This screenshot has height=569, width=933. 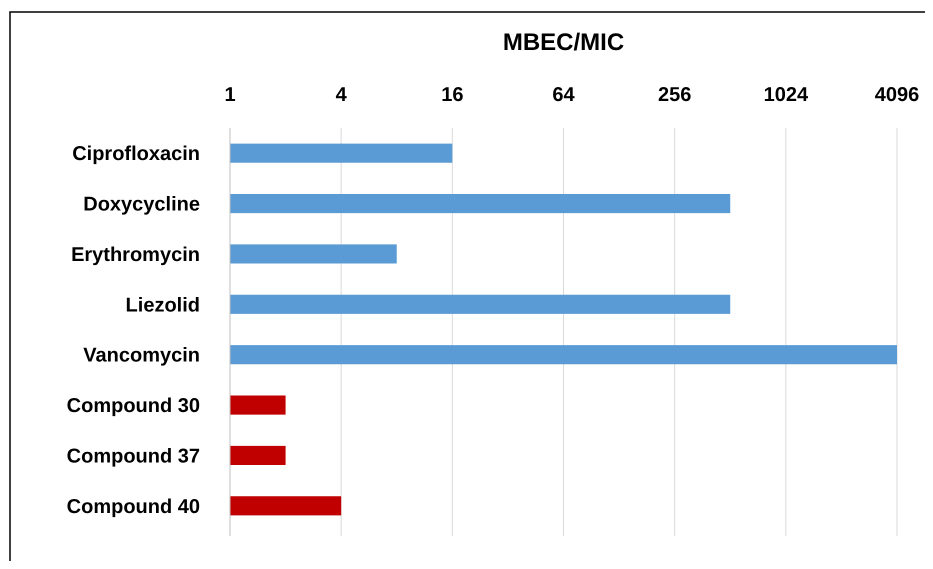 I want to click on y-tick-label: Doxycycline, so click(x=141, y=205).